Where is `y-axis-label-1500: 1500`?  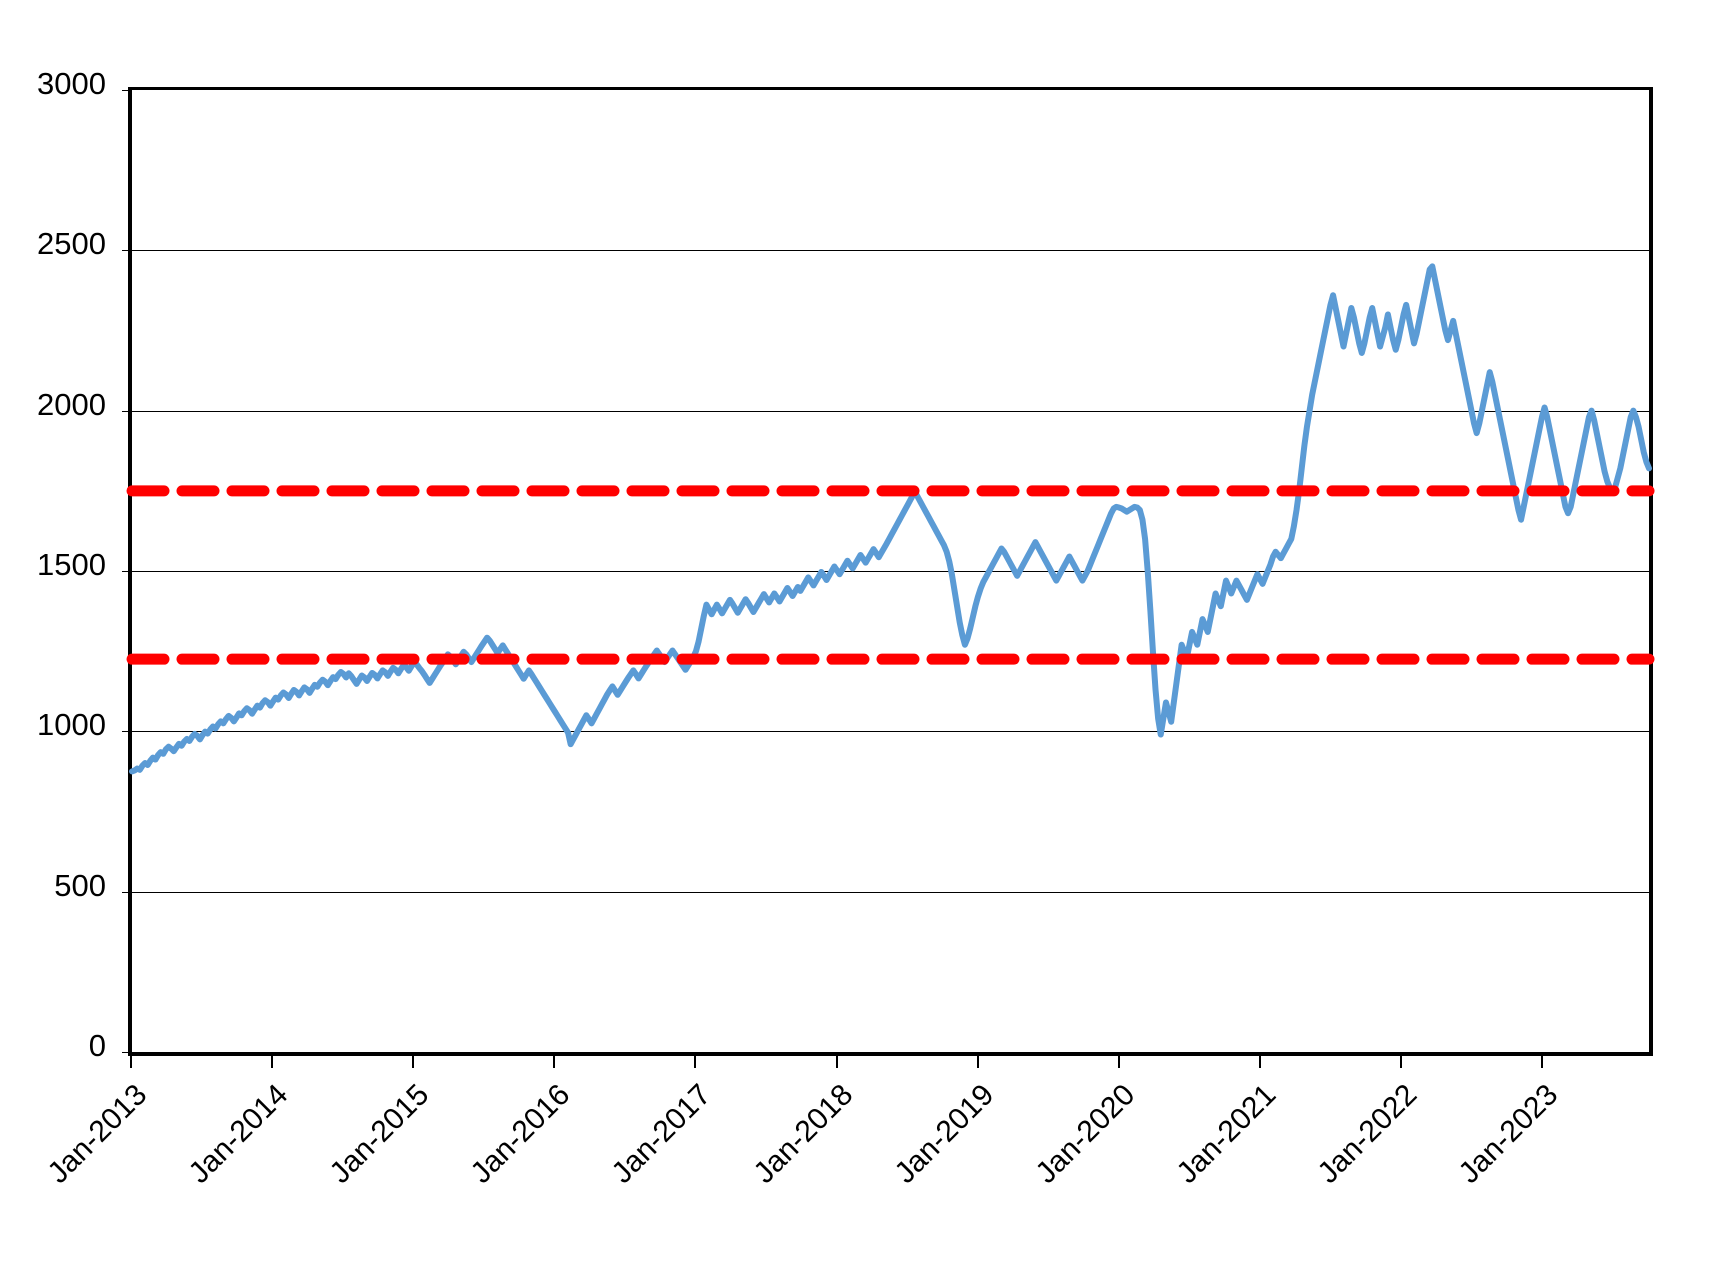 y-axis-label-1500: 1500 is located at coordinates (71, 564).